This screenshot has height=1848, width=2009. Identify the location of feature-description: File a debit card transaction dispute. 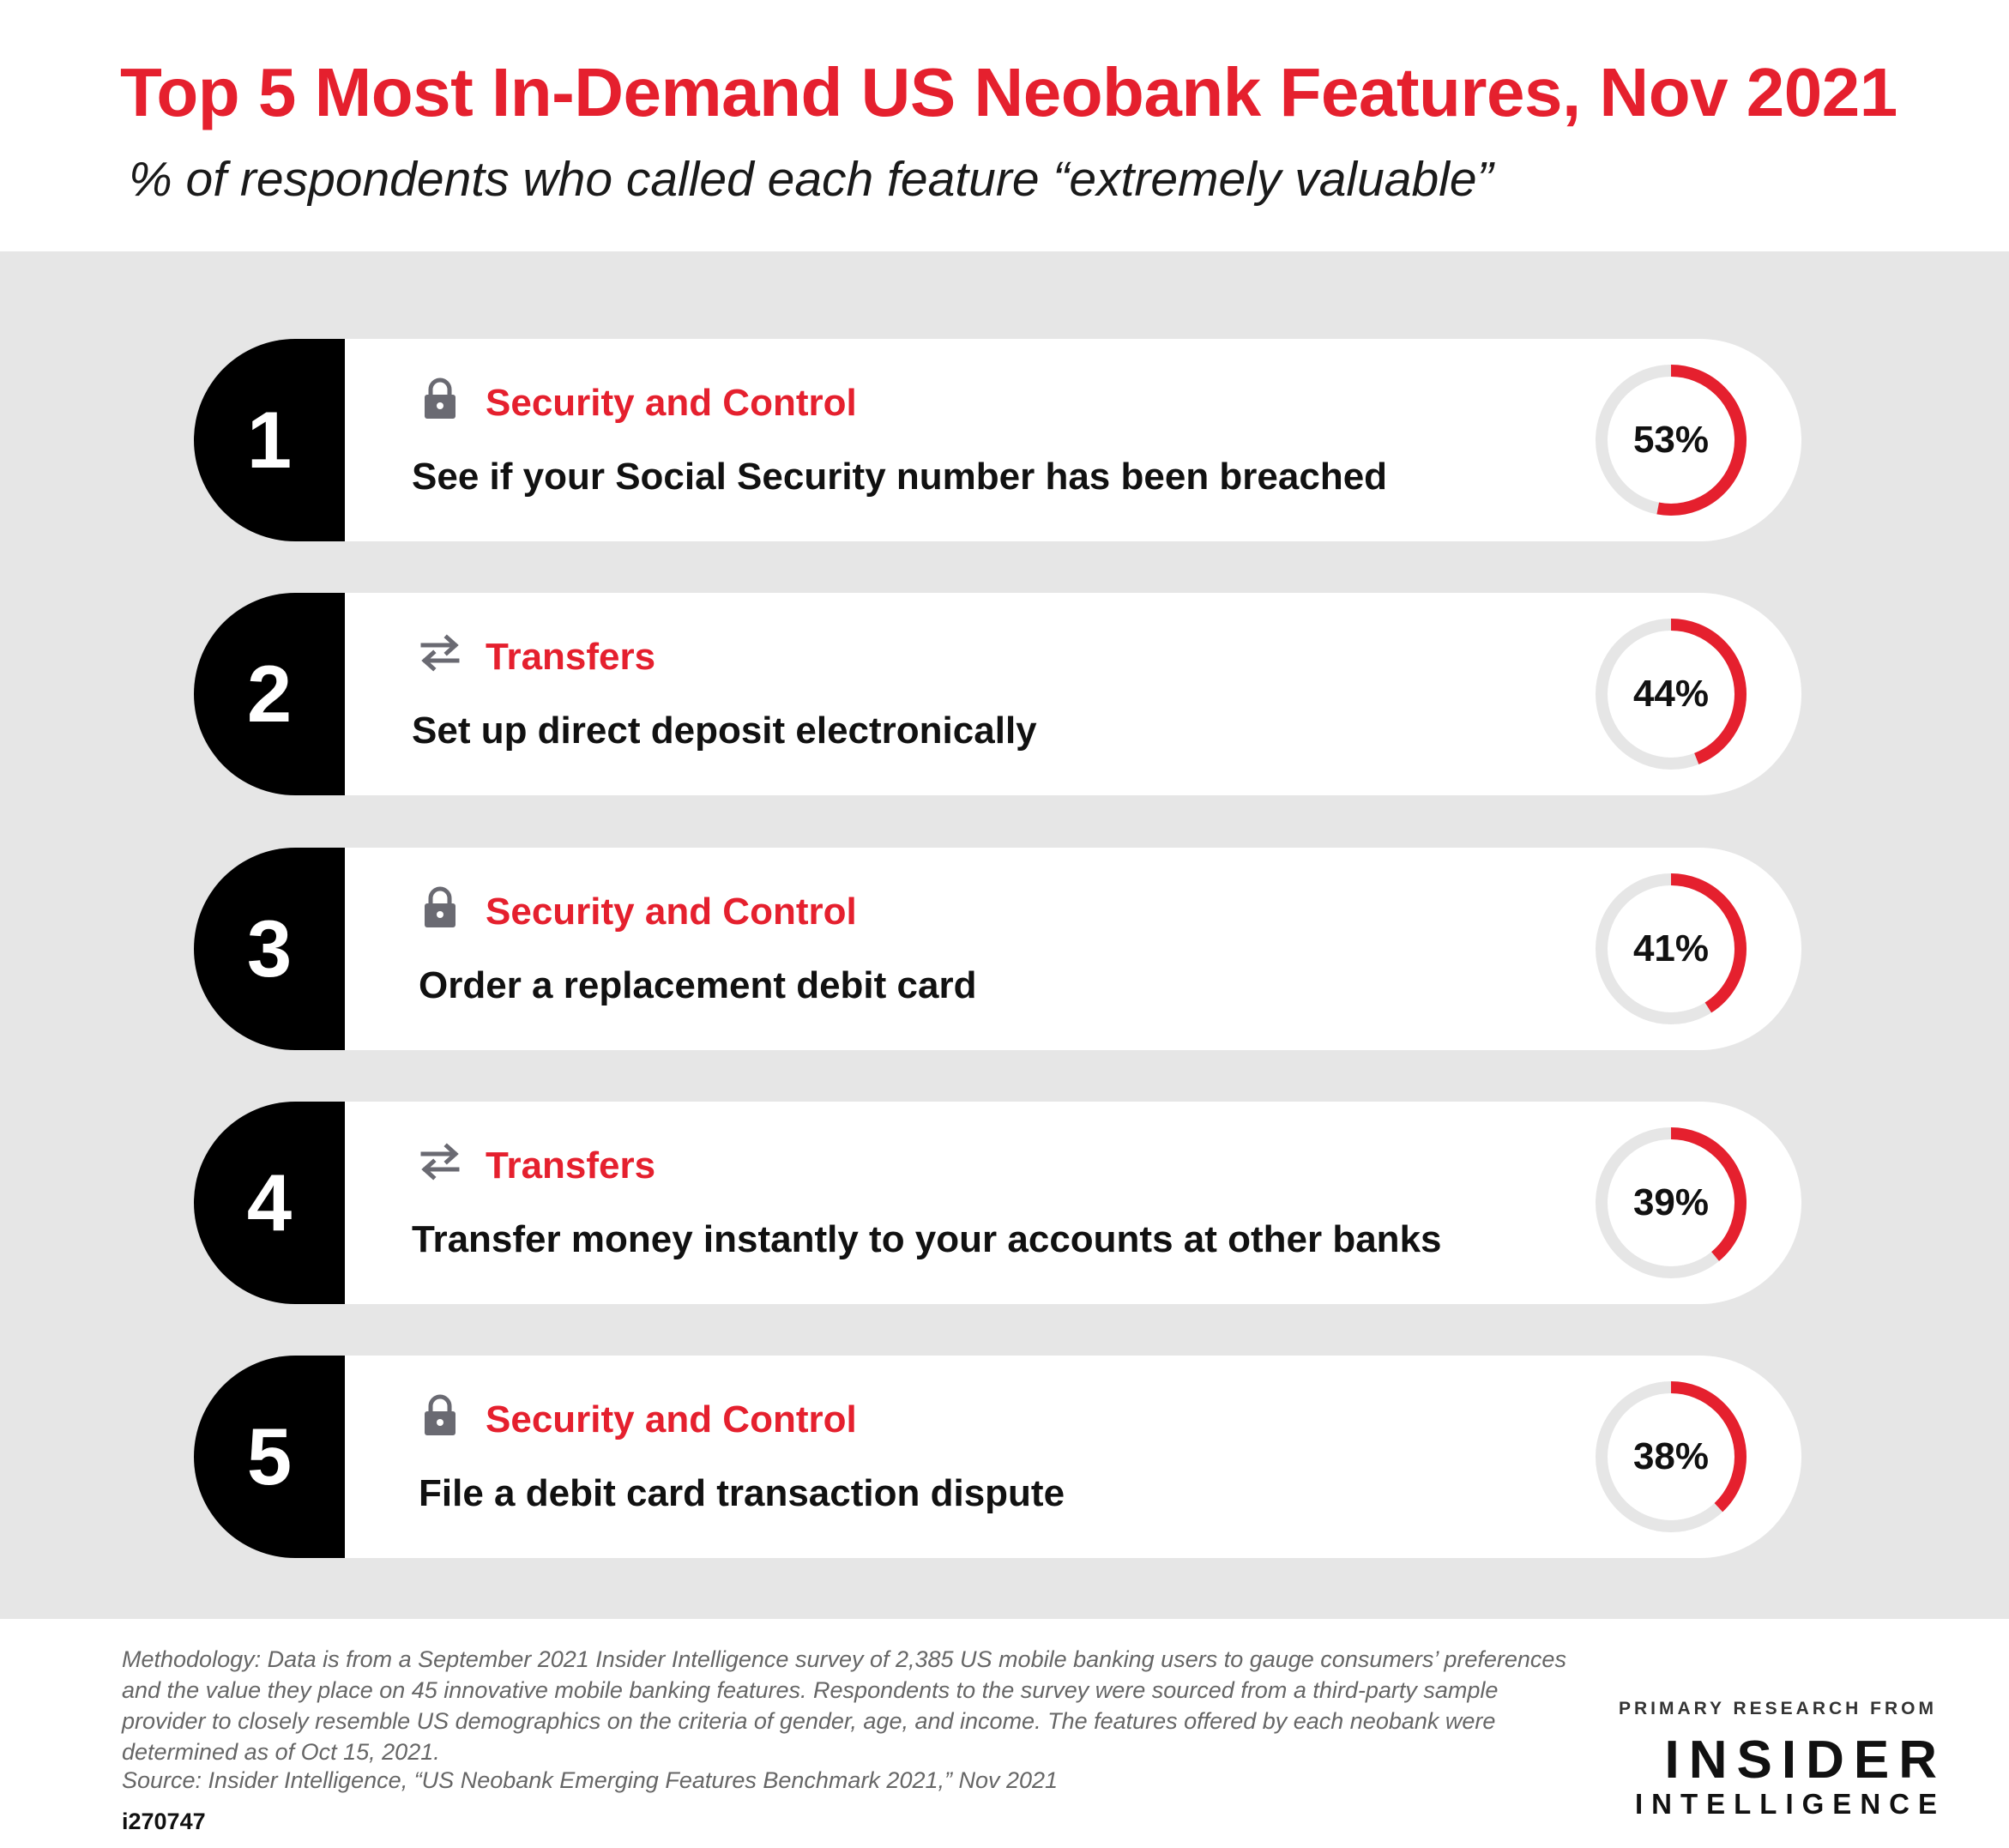
(742, 1493).